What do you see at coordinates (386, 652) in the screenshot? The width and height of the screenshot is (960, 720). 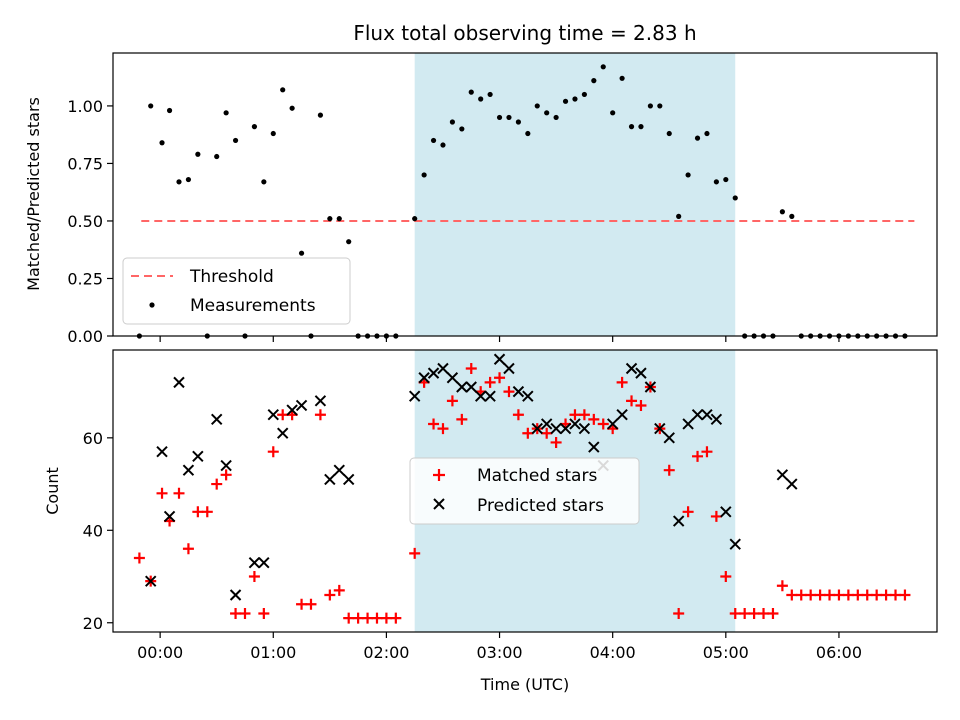 I see `x-tick-label: 02:00` at bounding box center [386, 652].